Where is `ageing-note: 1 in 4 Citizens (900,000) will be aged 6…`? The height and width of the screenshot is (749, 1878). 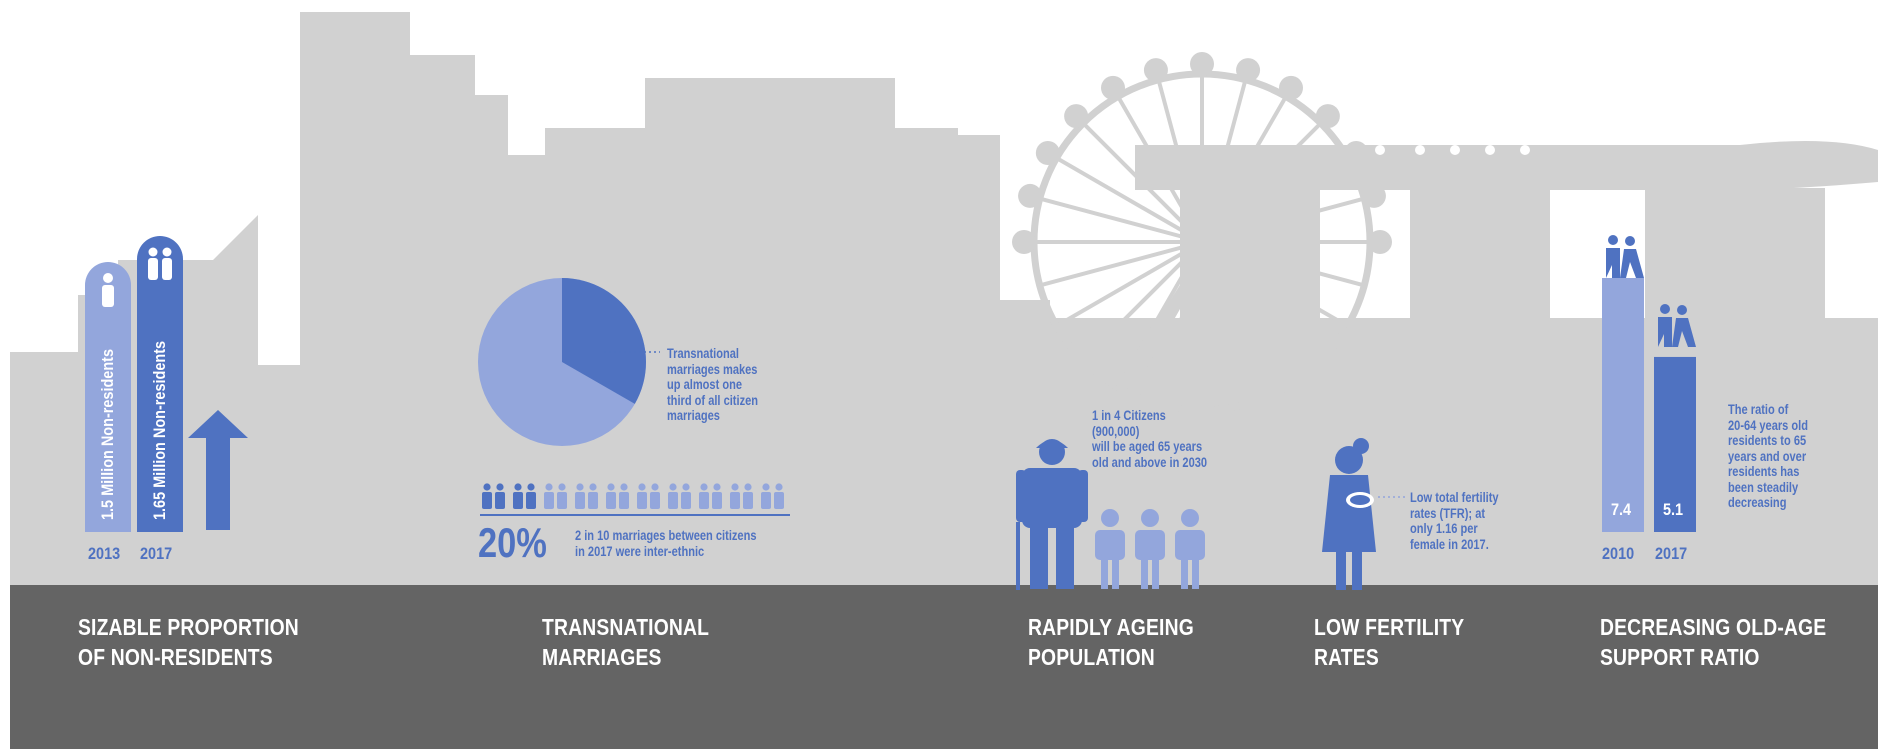 ageing-note: 1 in 4 Citizens (900,000) will be aged 6… is located at coordinates (1149, 439).